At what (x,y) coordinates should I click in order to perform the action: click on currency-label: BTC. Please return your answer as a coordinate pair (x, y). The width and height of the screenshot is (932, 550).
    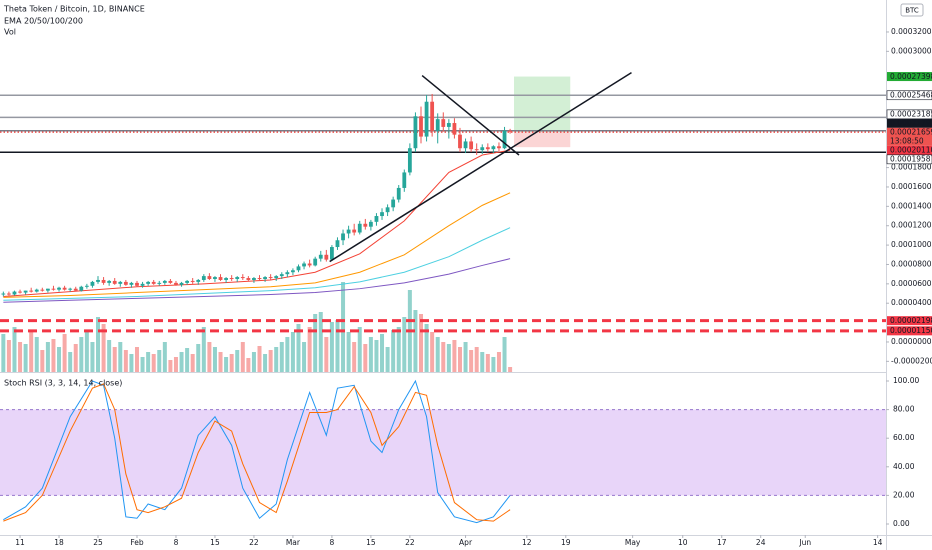
    Looking at the image, I should click on (912, 11).